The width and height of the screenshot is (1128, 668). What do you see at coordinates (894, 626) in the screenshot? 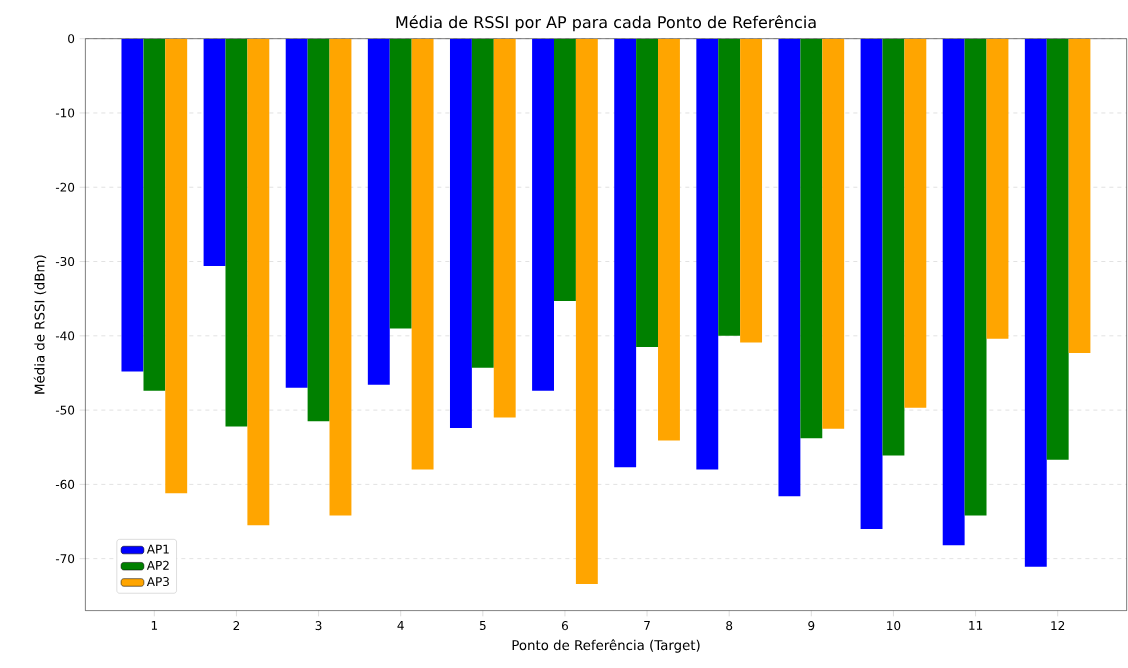
I see `x-tick-label: 10` at bounding box center [894, 626].